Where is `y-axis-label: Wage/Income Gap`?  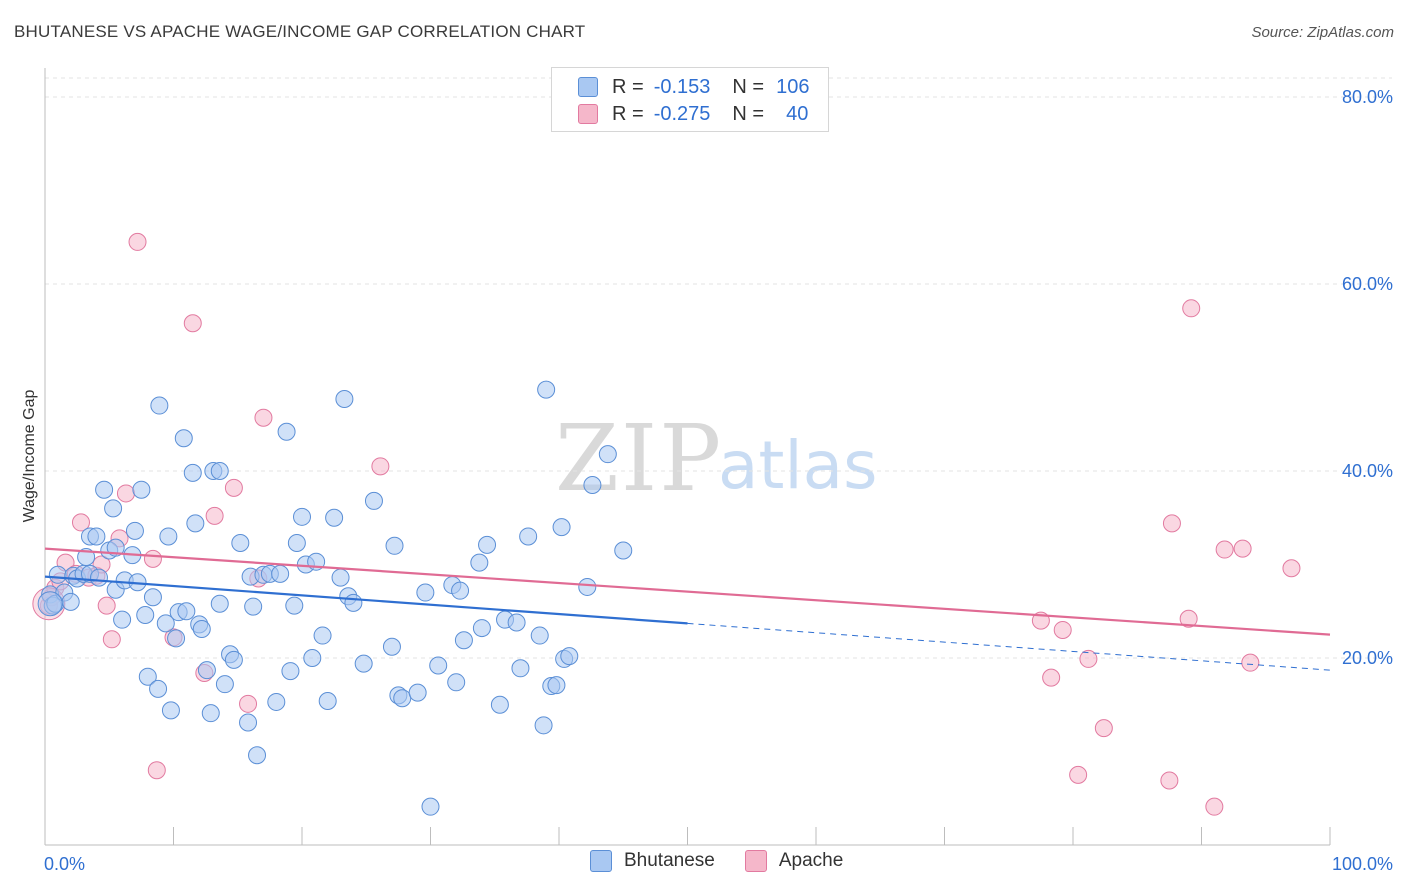 y-axis-label: Wage/Income Gap is located at coordinates (29, 456).